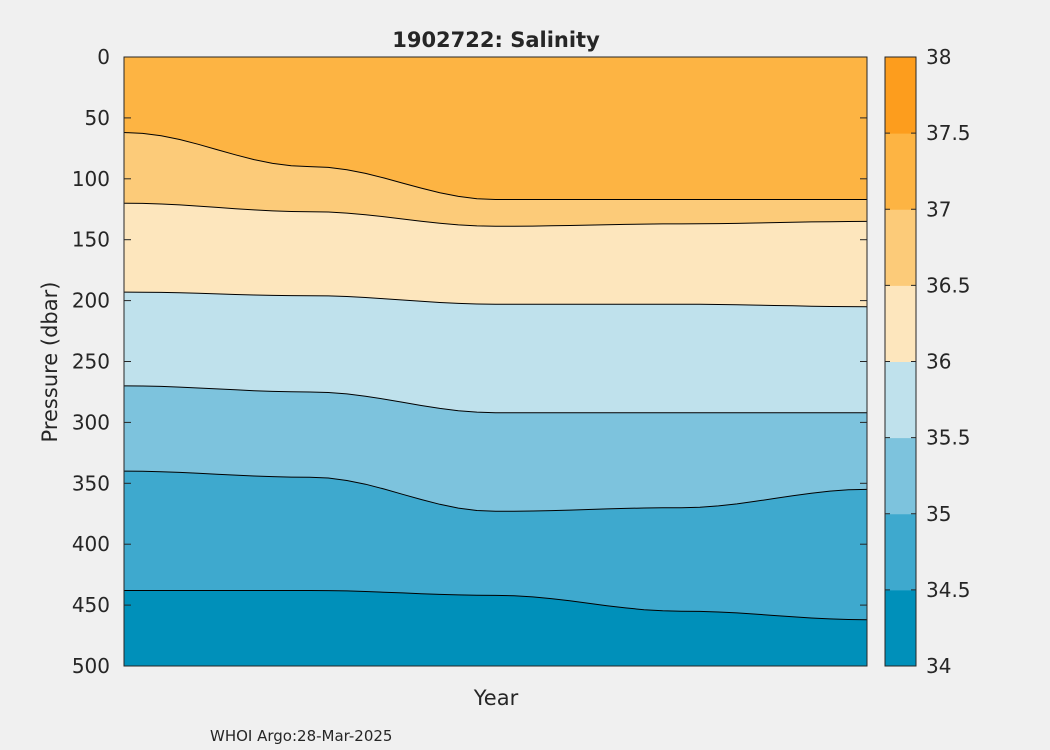 The height and width of the screenshot is (750, 1050). Describe the element at coordinates (495, 605) in the screenshot. I see `contour-line-34.5` at that location.